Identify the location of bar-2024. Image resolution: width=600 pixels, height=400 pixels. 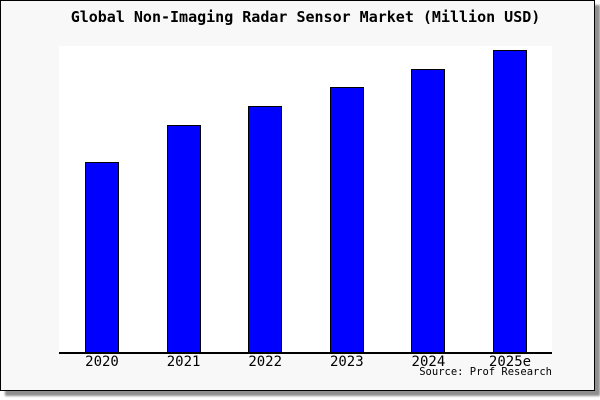
(428, 210).